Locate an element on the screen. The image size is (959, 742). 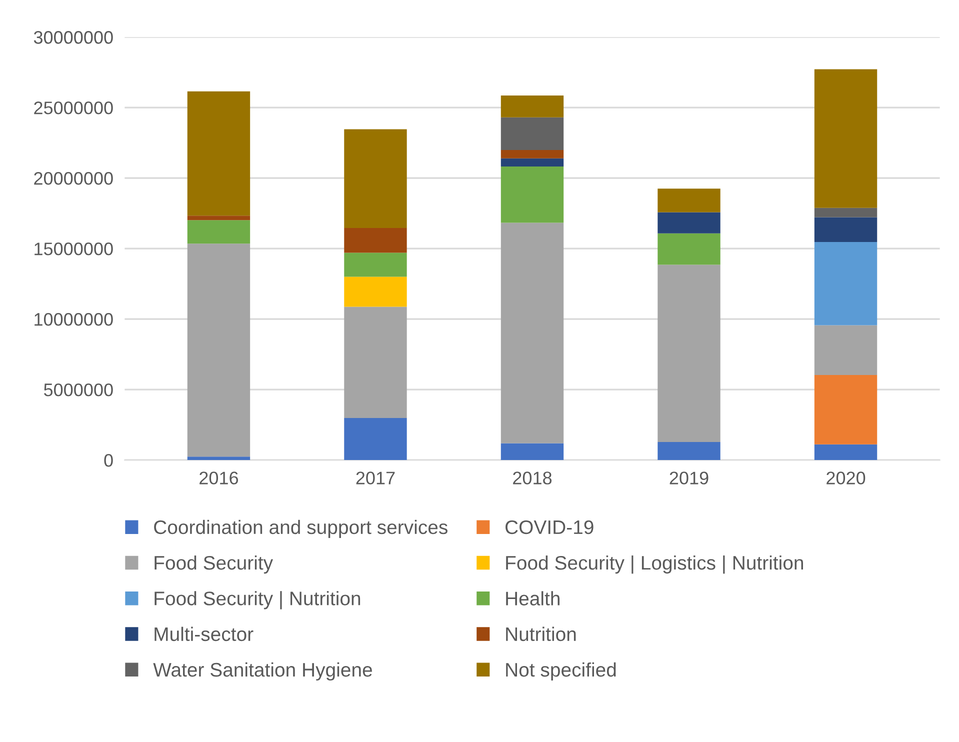
y-tick-label: 20000000 is located at coordinates (73, 178).